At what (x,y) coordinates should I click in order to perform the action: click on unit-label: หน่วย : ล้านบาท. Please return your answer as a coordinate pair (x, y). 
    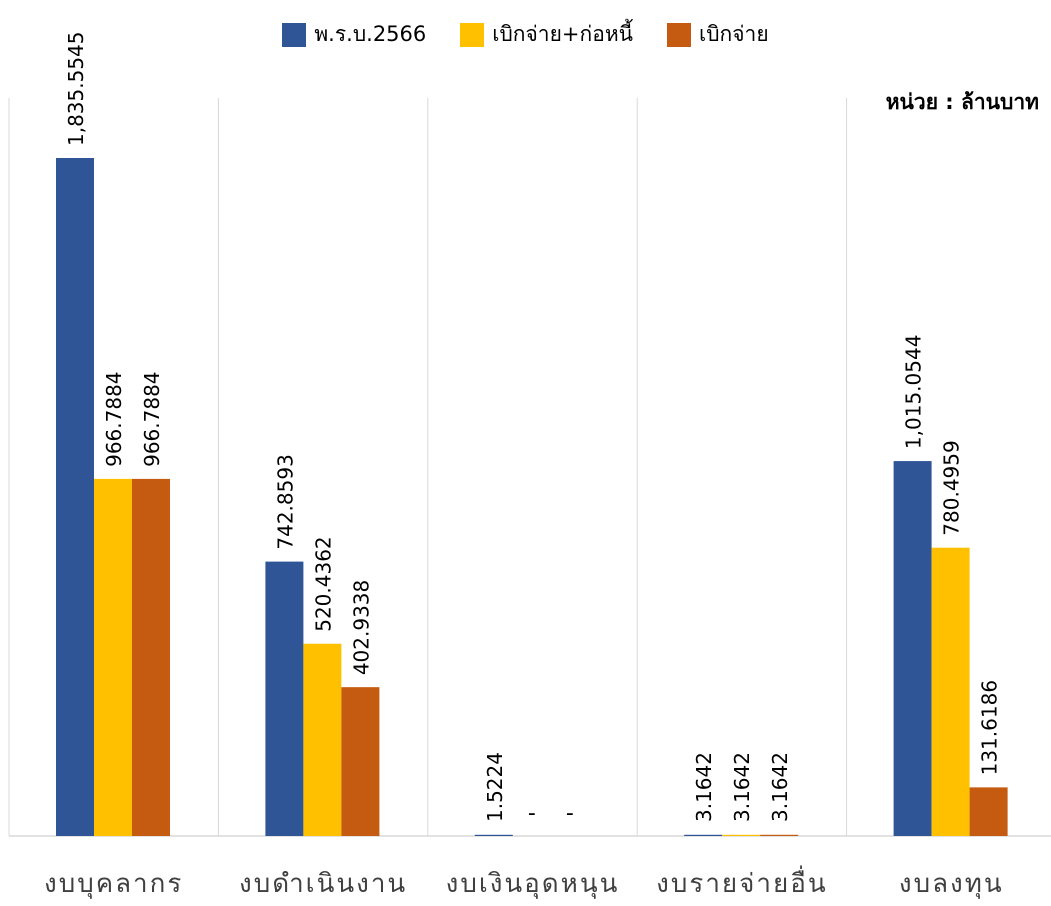
    Looking at the image, I should click on (962, 102).